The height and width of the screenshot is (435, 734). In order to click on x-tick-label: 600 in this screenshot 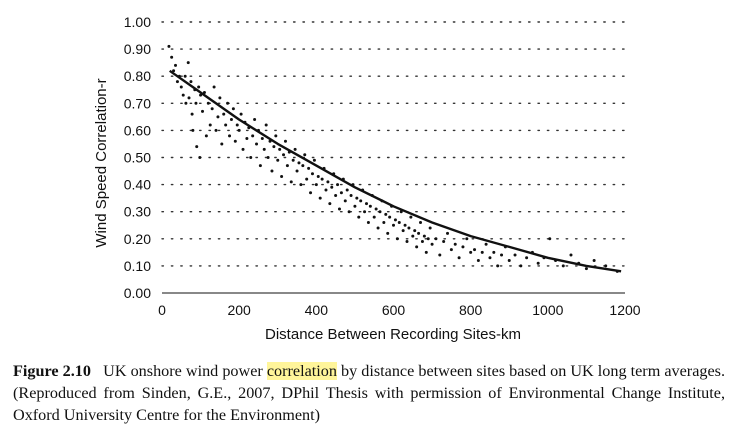, I will do `click(394, 310)`.